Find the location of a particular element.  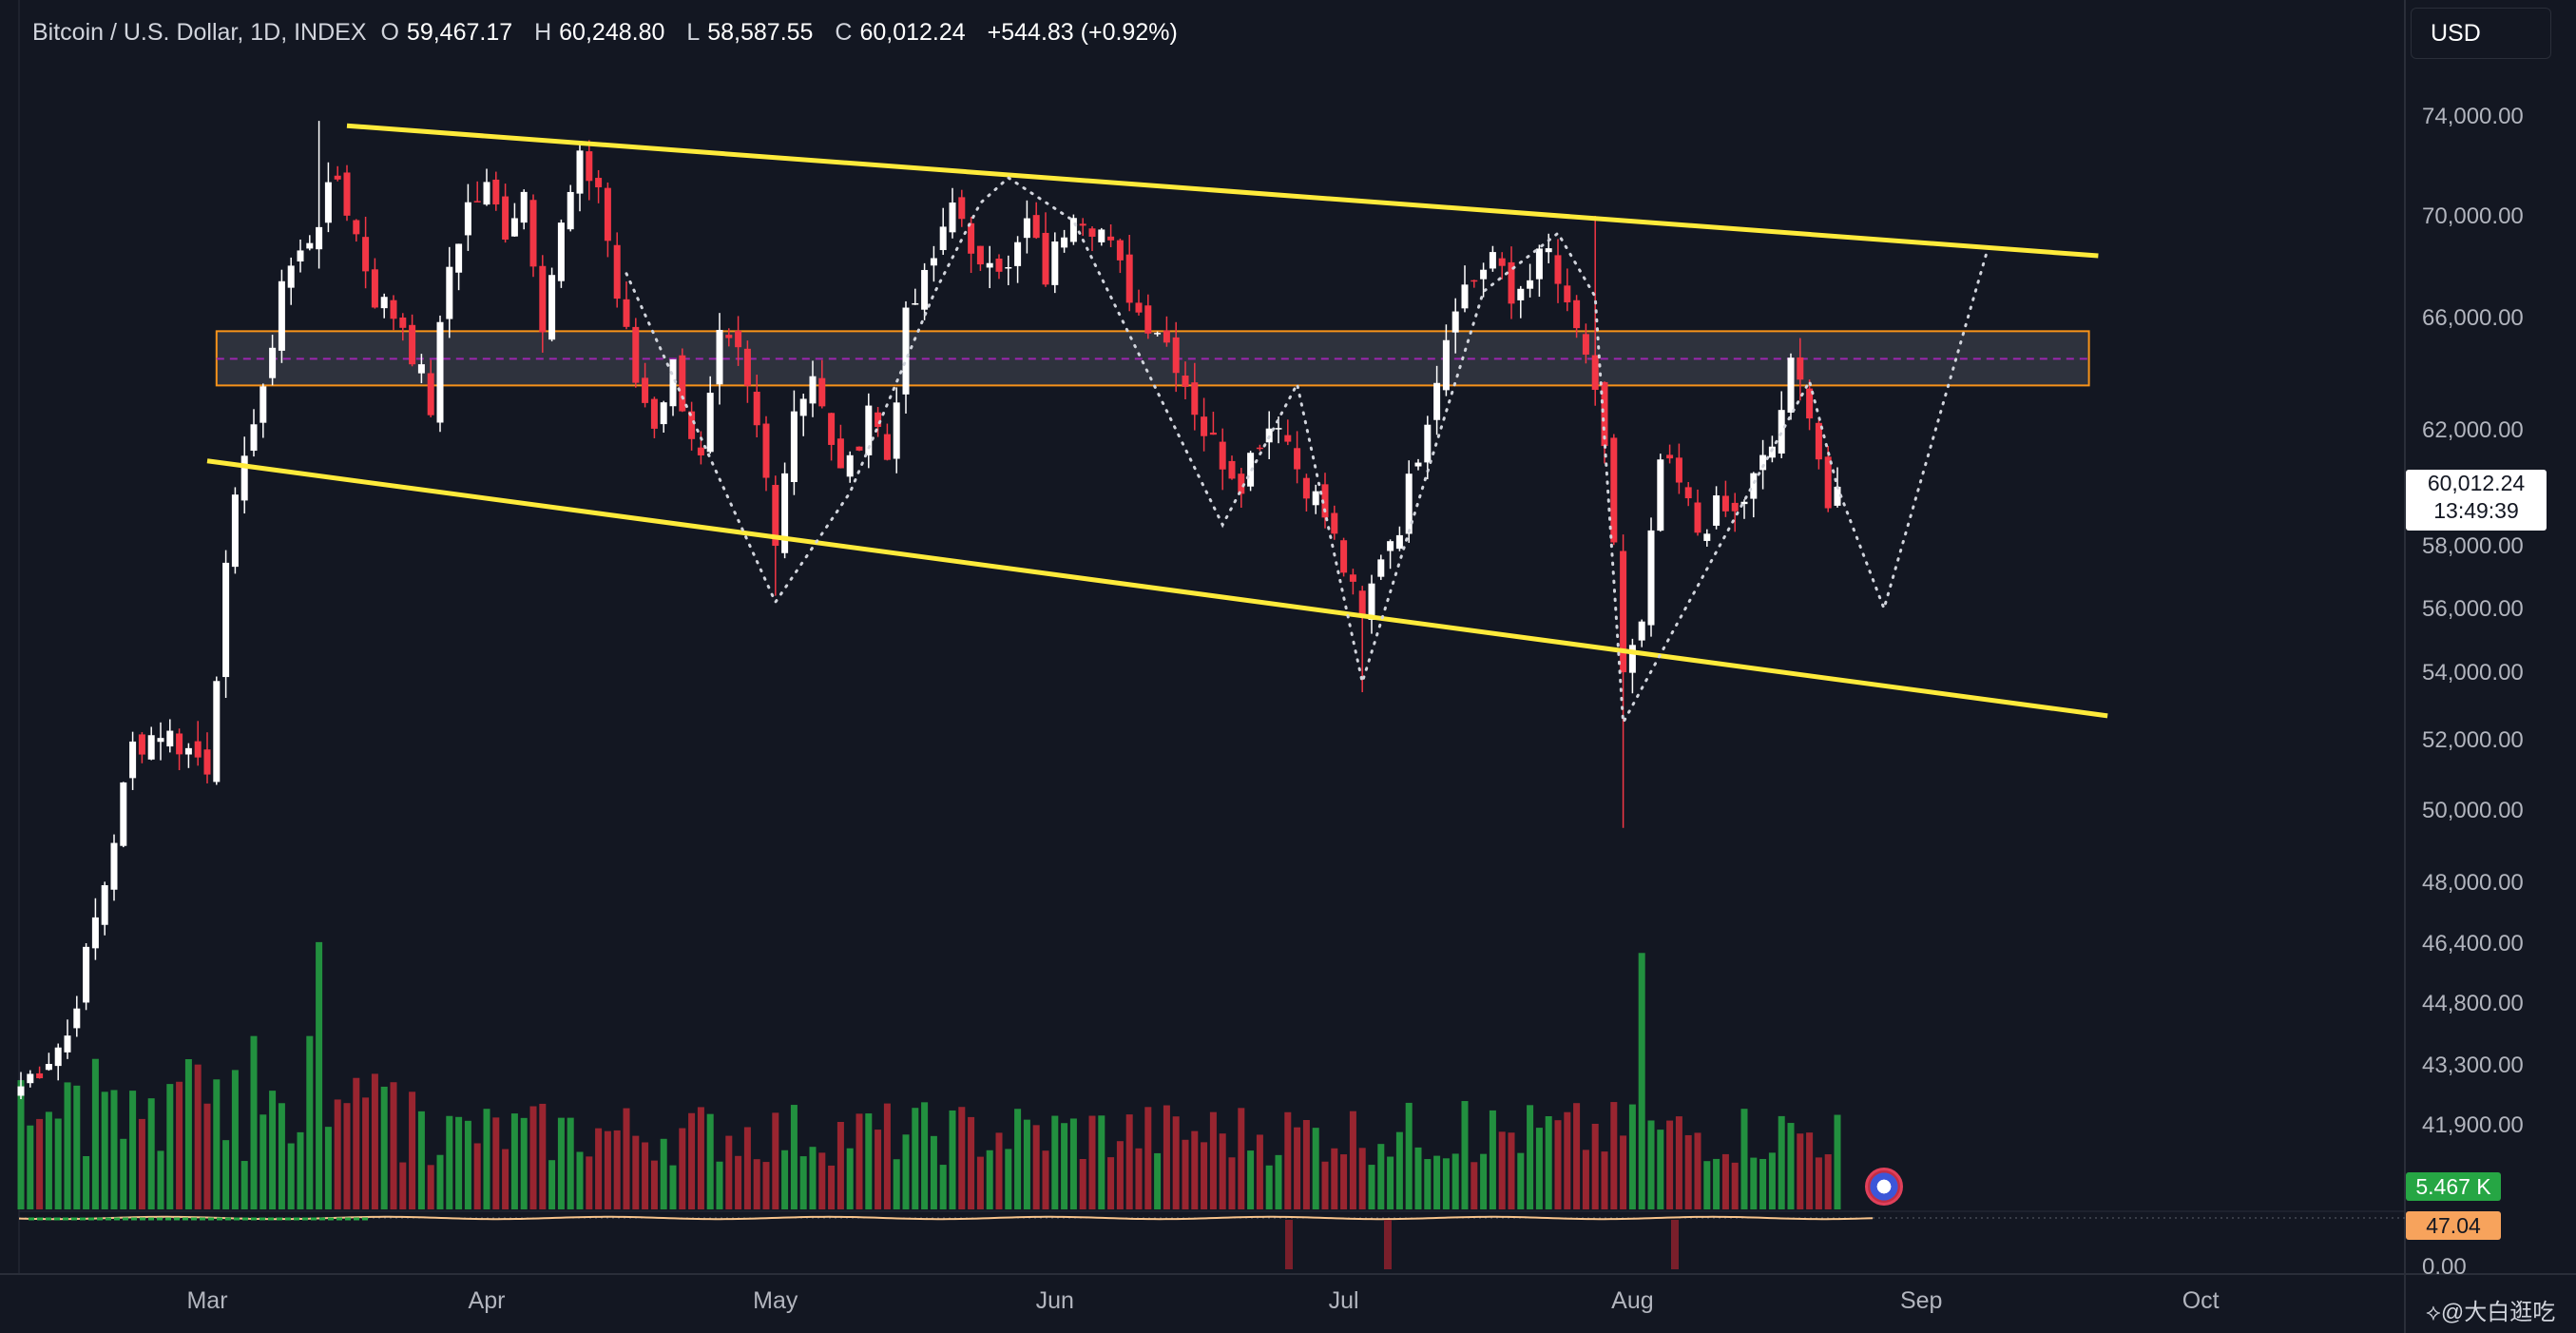

ohlc-open: O 59,467.17 is located at coordinates (447, 32).